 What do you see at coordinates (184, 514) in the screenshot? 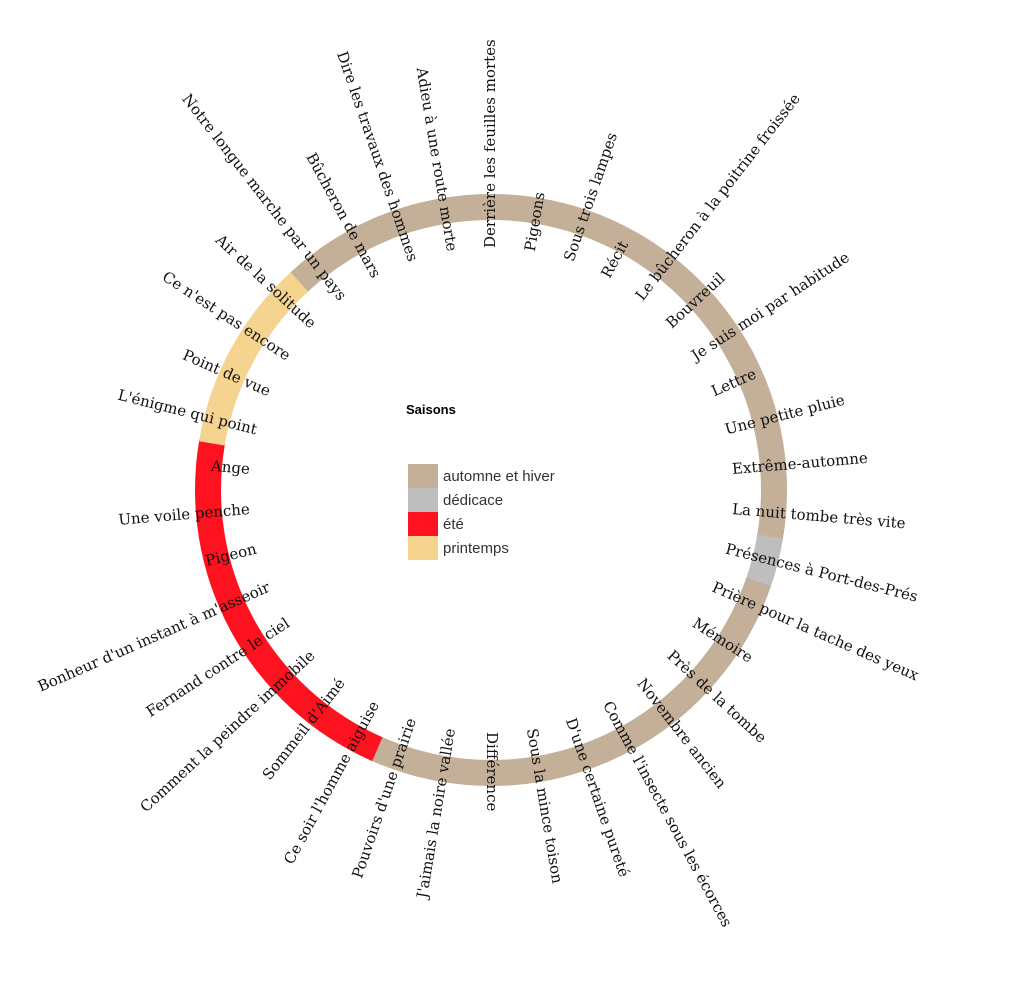
I see `poem-label: Une voile penche` at bounding box center [184, 514].